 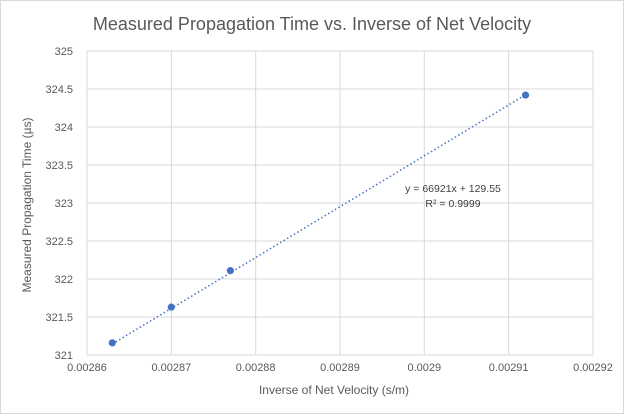 What do you see at coordinates (256, 368) in the screenshot?
I see `x-tick-label: 0.00288` at bounding box center [256, 368].